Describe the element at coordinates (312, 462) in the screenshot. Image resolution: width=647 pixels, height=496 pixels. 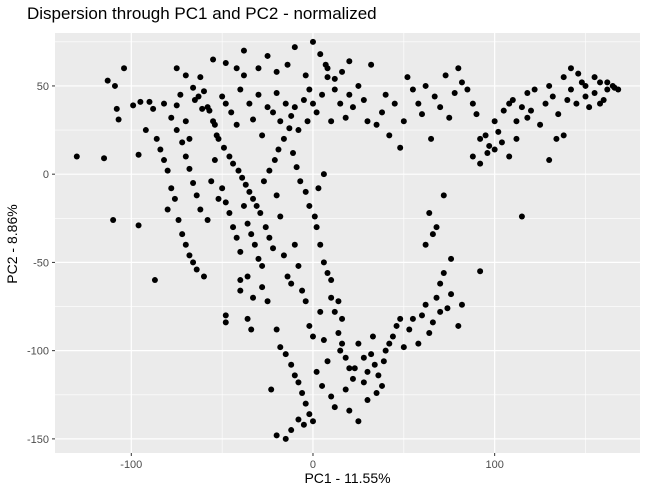
I see `x-axis-ticks: -100 0 100` at that location.